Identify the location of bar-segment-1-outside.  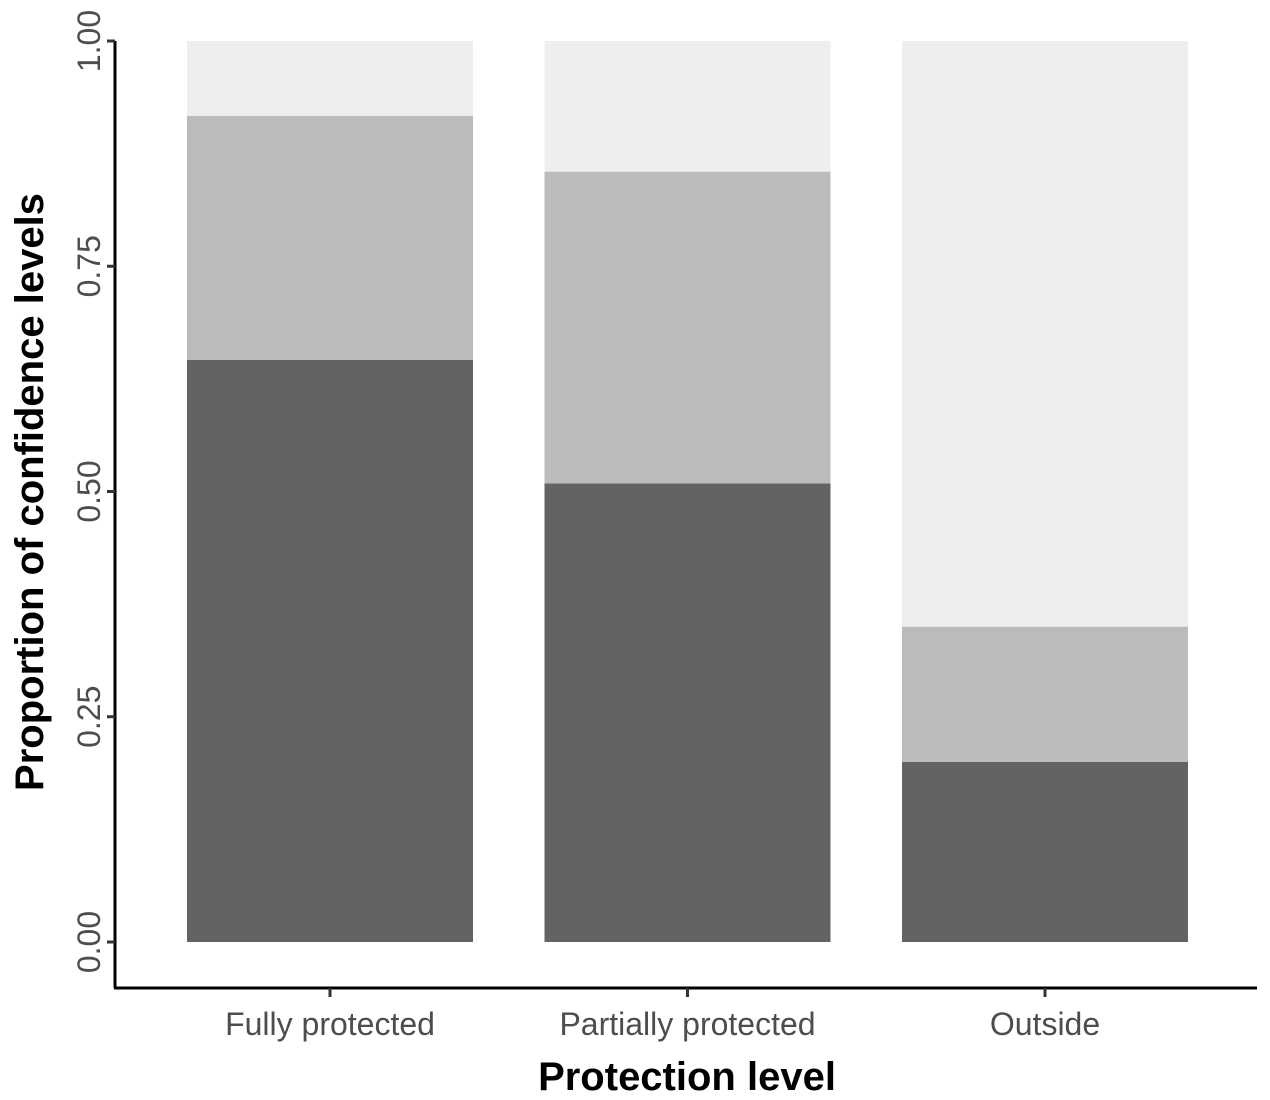
(1045, 851).